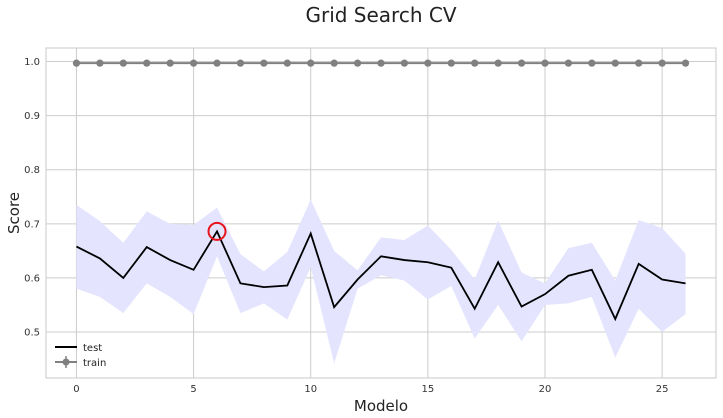 The width and height of the screenshot is (723, 418). Describe the element at coordinates (32, 224) in the screenshot. I see `y-tick-label: 0.7` at that location.